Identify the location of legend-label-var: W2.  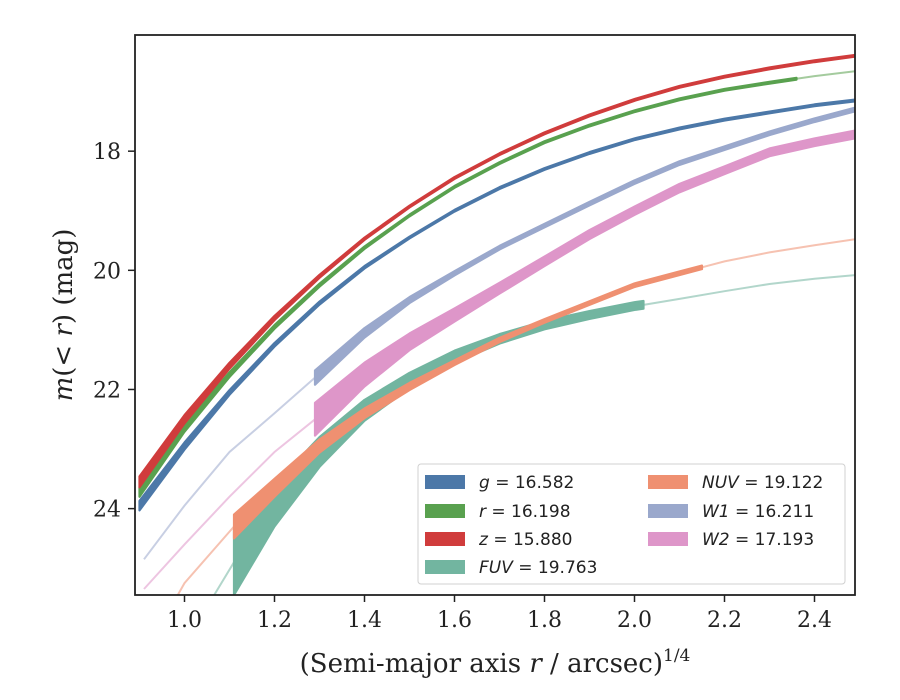
(716, 540).